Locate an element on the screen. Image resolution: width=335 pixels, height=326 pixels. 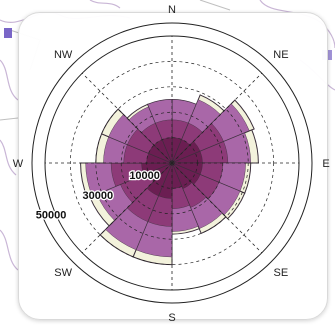
radial-tick-label: 10000 is located at coordinates (144, 176).